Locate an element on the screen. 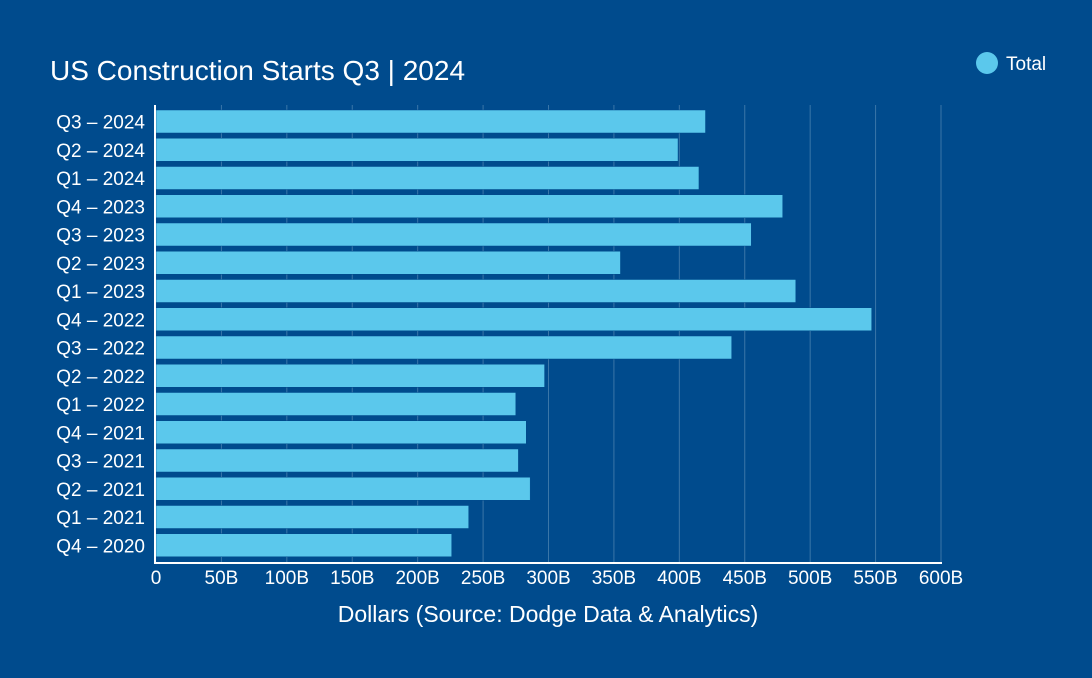 This screenshot has width=1092, height=678. y-tick-label-1: Q2 – 2024 is located at coordinates (100, 151).